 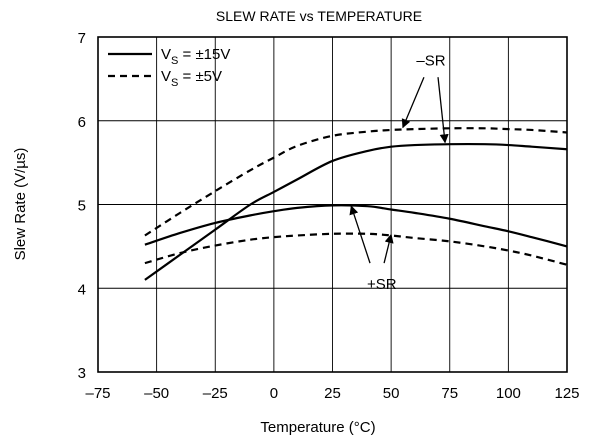 What do you see at coordinates (82, 38) in the screenshot?
I see `y-tick-label: 7` at bounding box center [82, 38].